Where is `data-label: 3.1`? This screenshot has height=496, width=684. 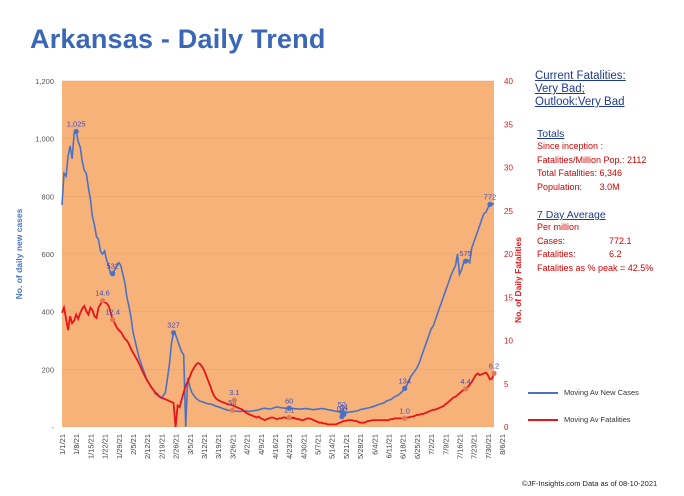 data-label: 3.1 is located at coordinates (234, 392).